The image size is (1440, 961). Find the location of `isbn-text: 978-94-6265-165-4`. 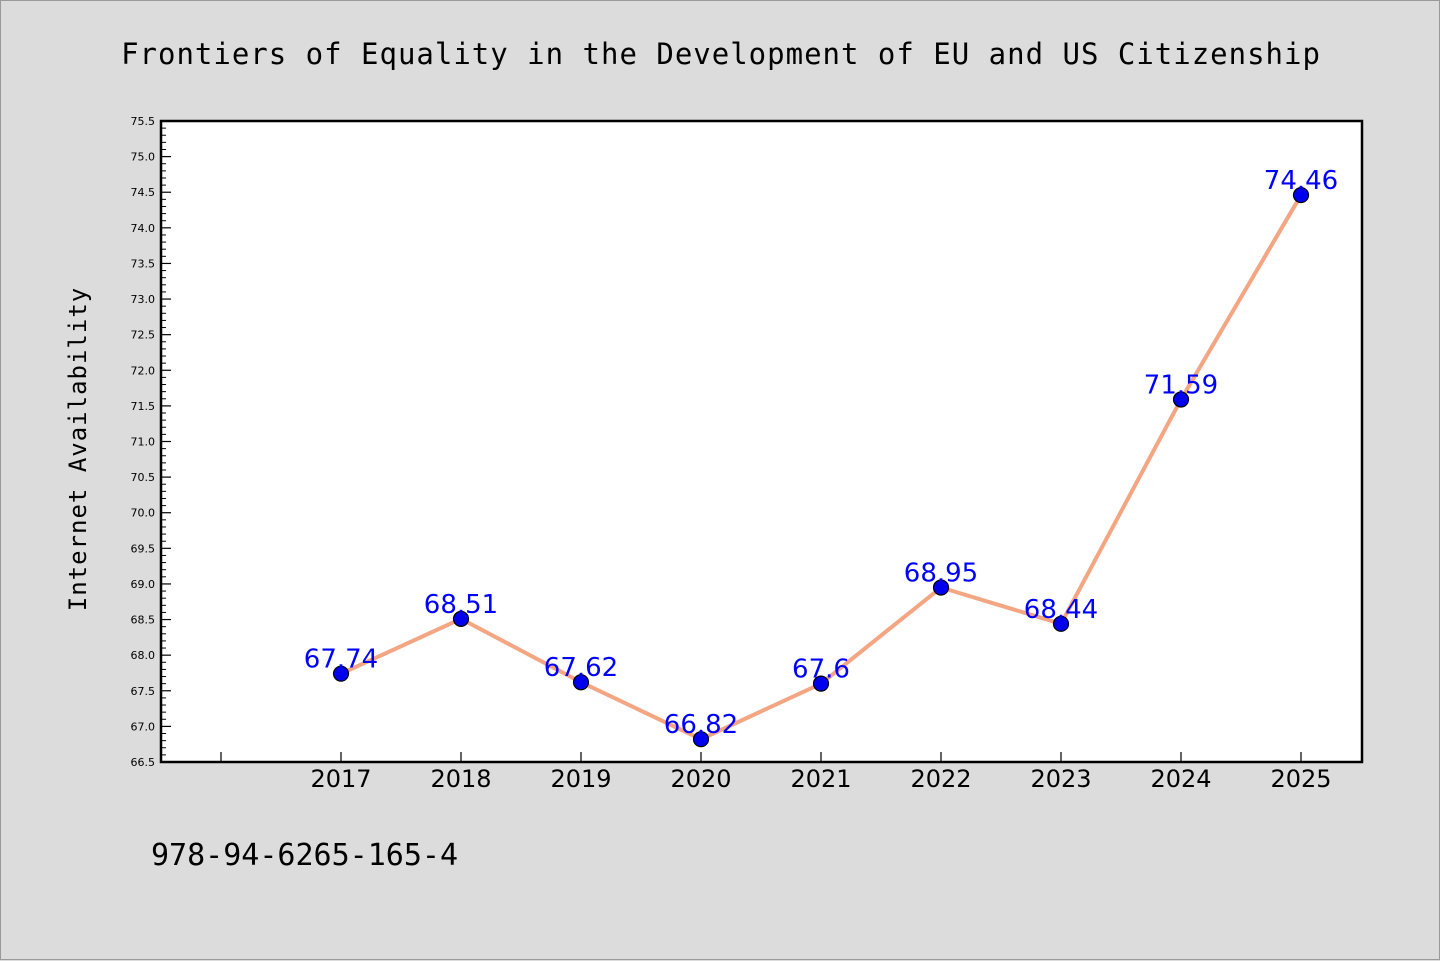

isbn-text: 978-94-6265-165-4 is located at coordinates (304, 855).